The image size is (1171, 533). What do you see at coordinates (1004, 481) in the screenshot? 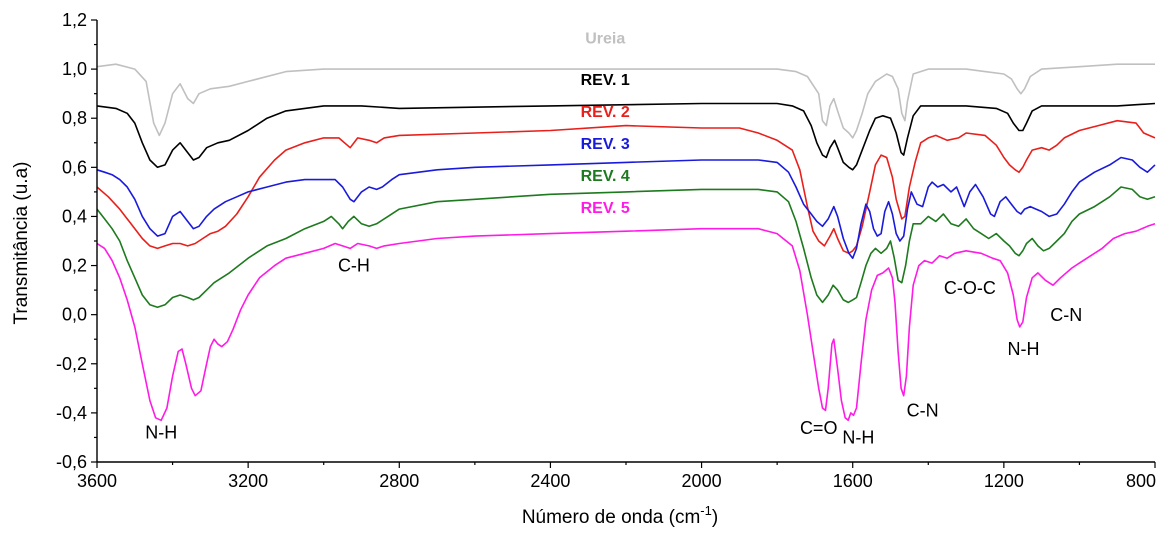
I see `x-tick-label: 1200` at bounding box center [1004, 481].